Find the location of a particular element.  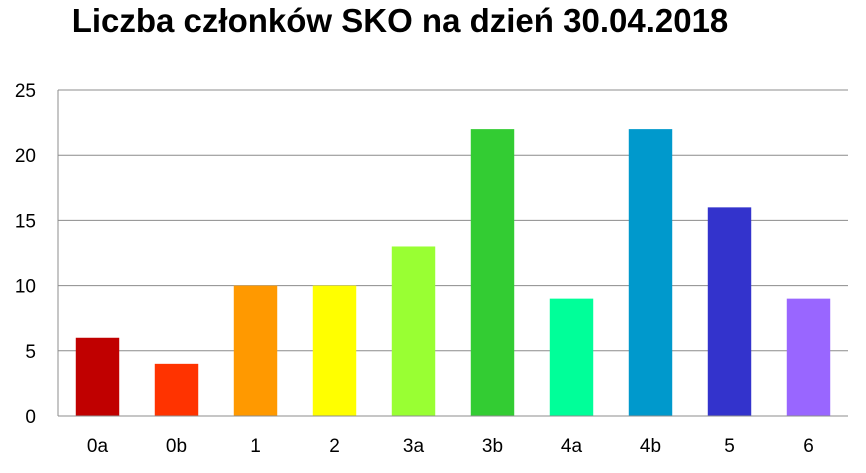

bar-0a is located at coordinates (97, 376).